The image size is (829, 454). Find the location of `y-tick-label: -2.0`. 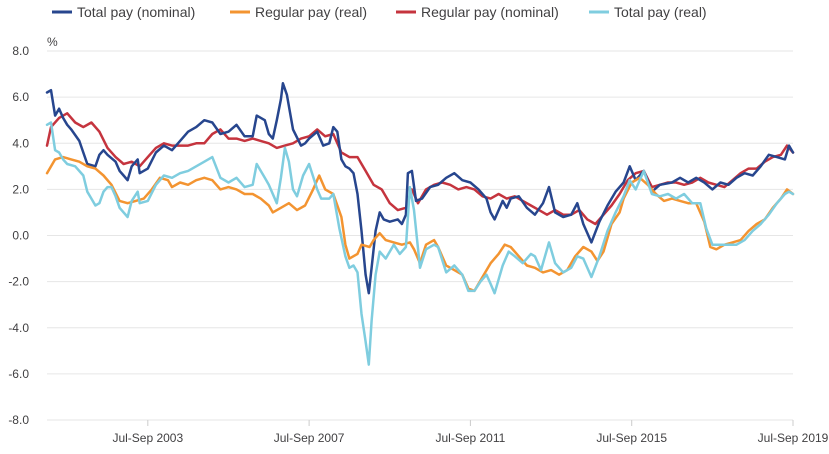

y-tick-label: -2.0 is located at coordinates (18, 282).